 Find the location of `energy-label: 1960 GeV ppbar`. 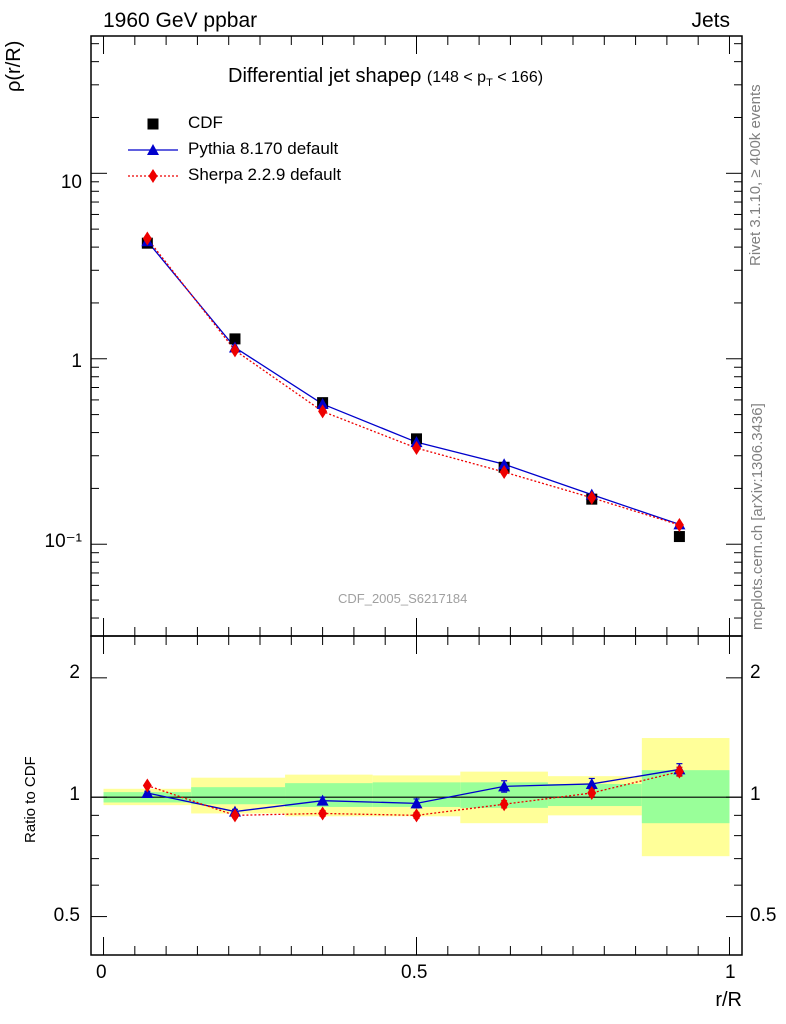

energy-label: 1960 GeV ppbar is located at coordinates (180, 20).